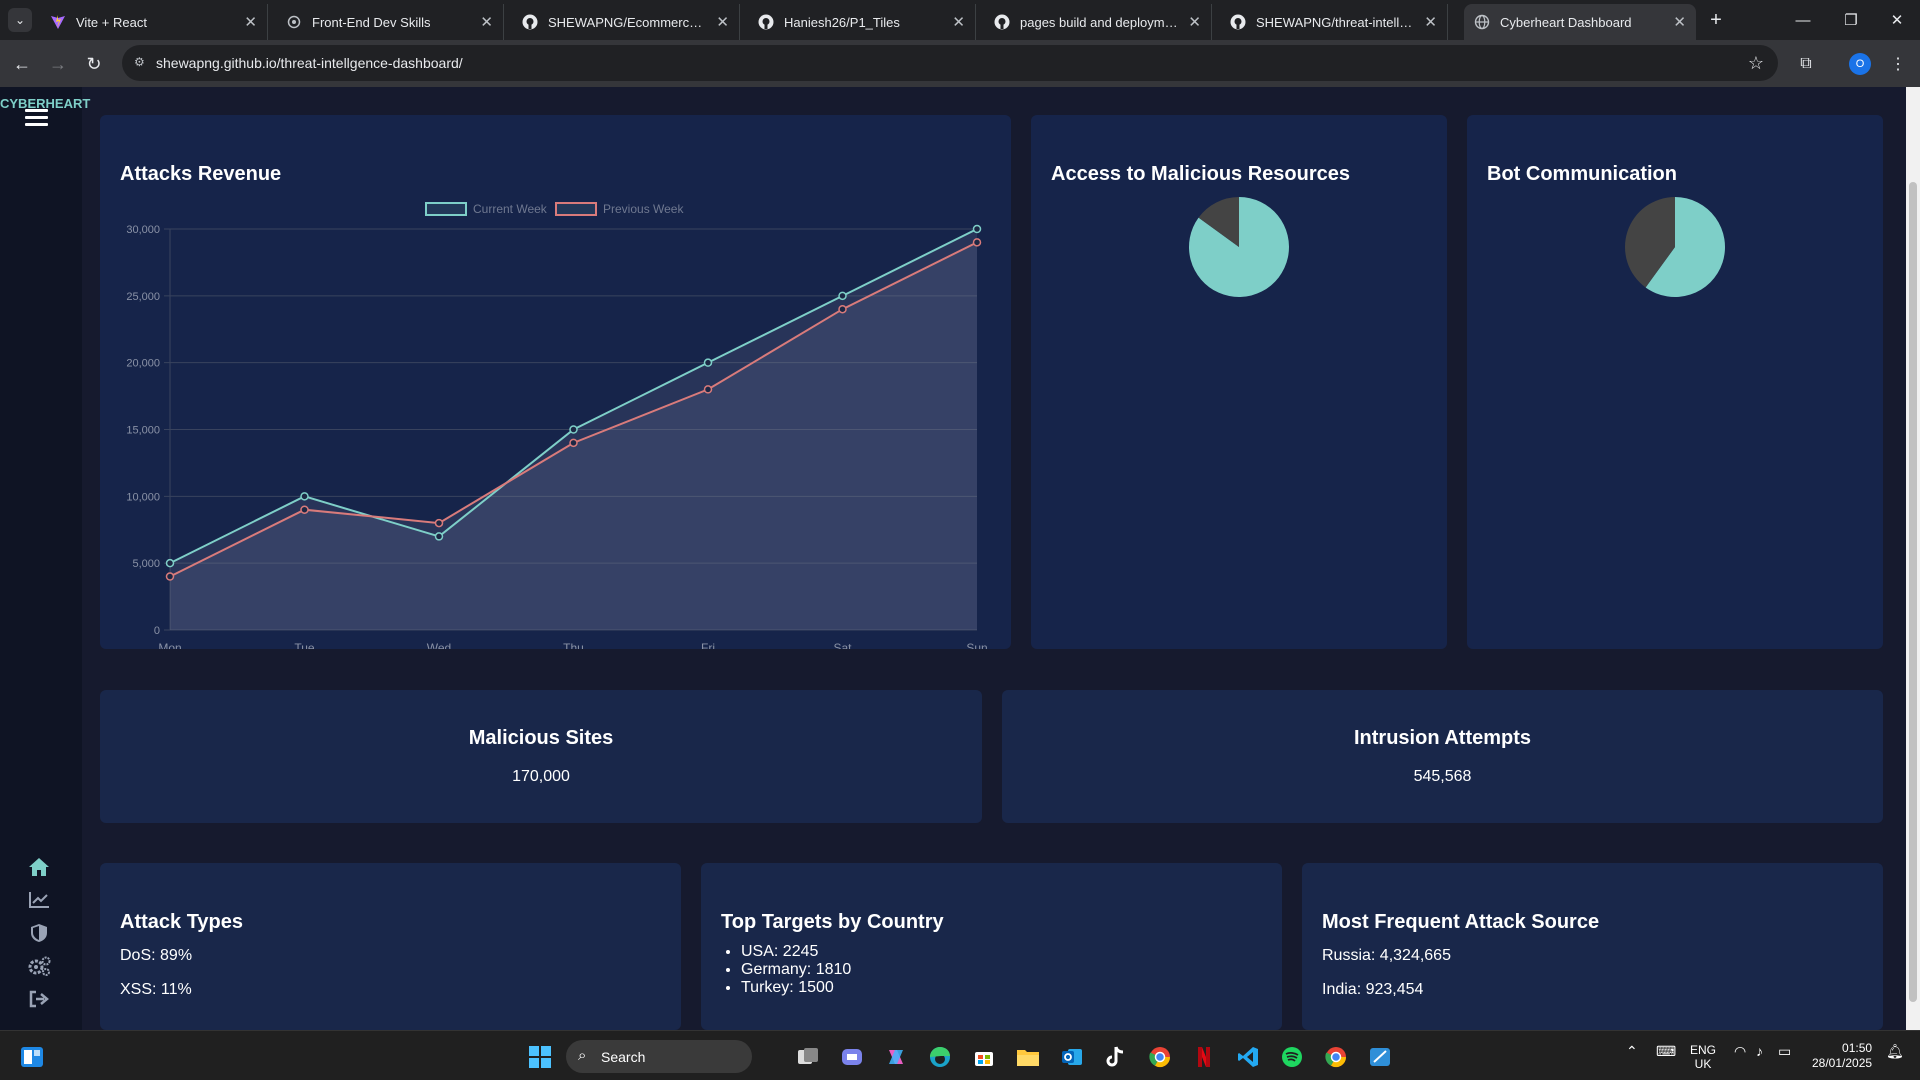  Describe the element at coordinates (390, 22) in the screenshot. I see `tab-frontend: Front-End Dev Skills ✕` at that location.